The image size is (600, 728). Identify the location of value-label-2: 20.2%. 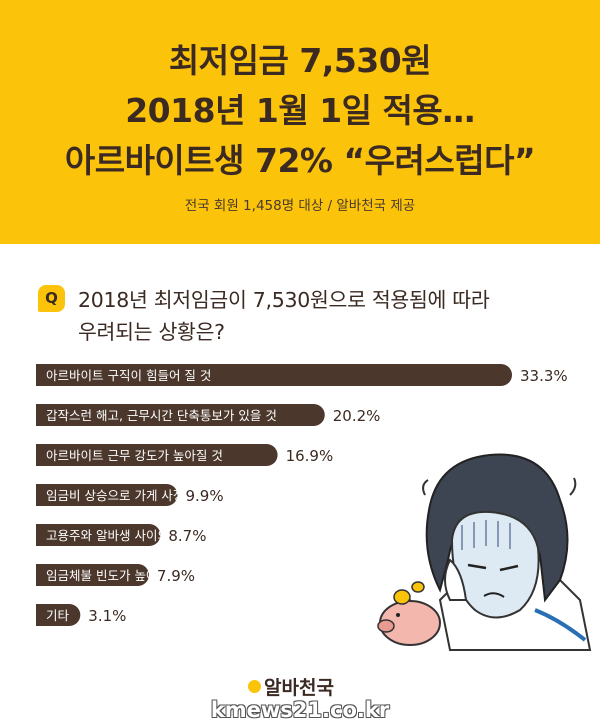
(357, 416).